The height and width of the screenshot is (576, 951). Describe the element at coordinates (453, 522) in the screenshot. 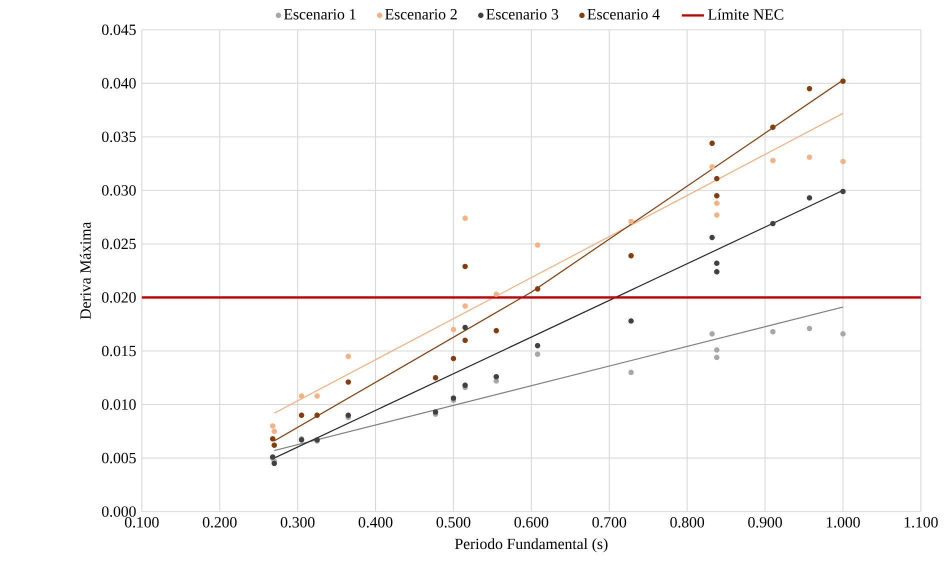

I see `x-tick-label: 0.500` at that location.